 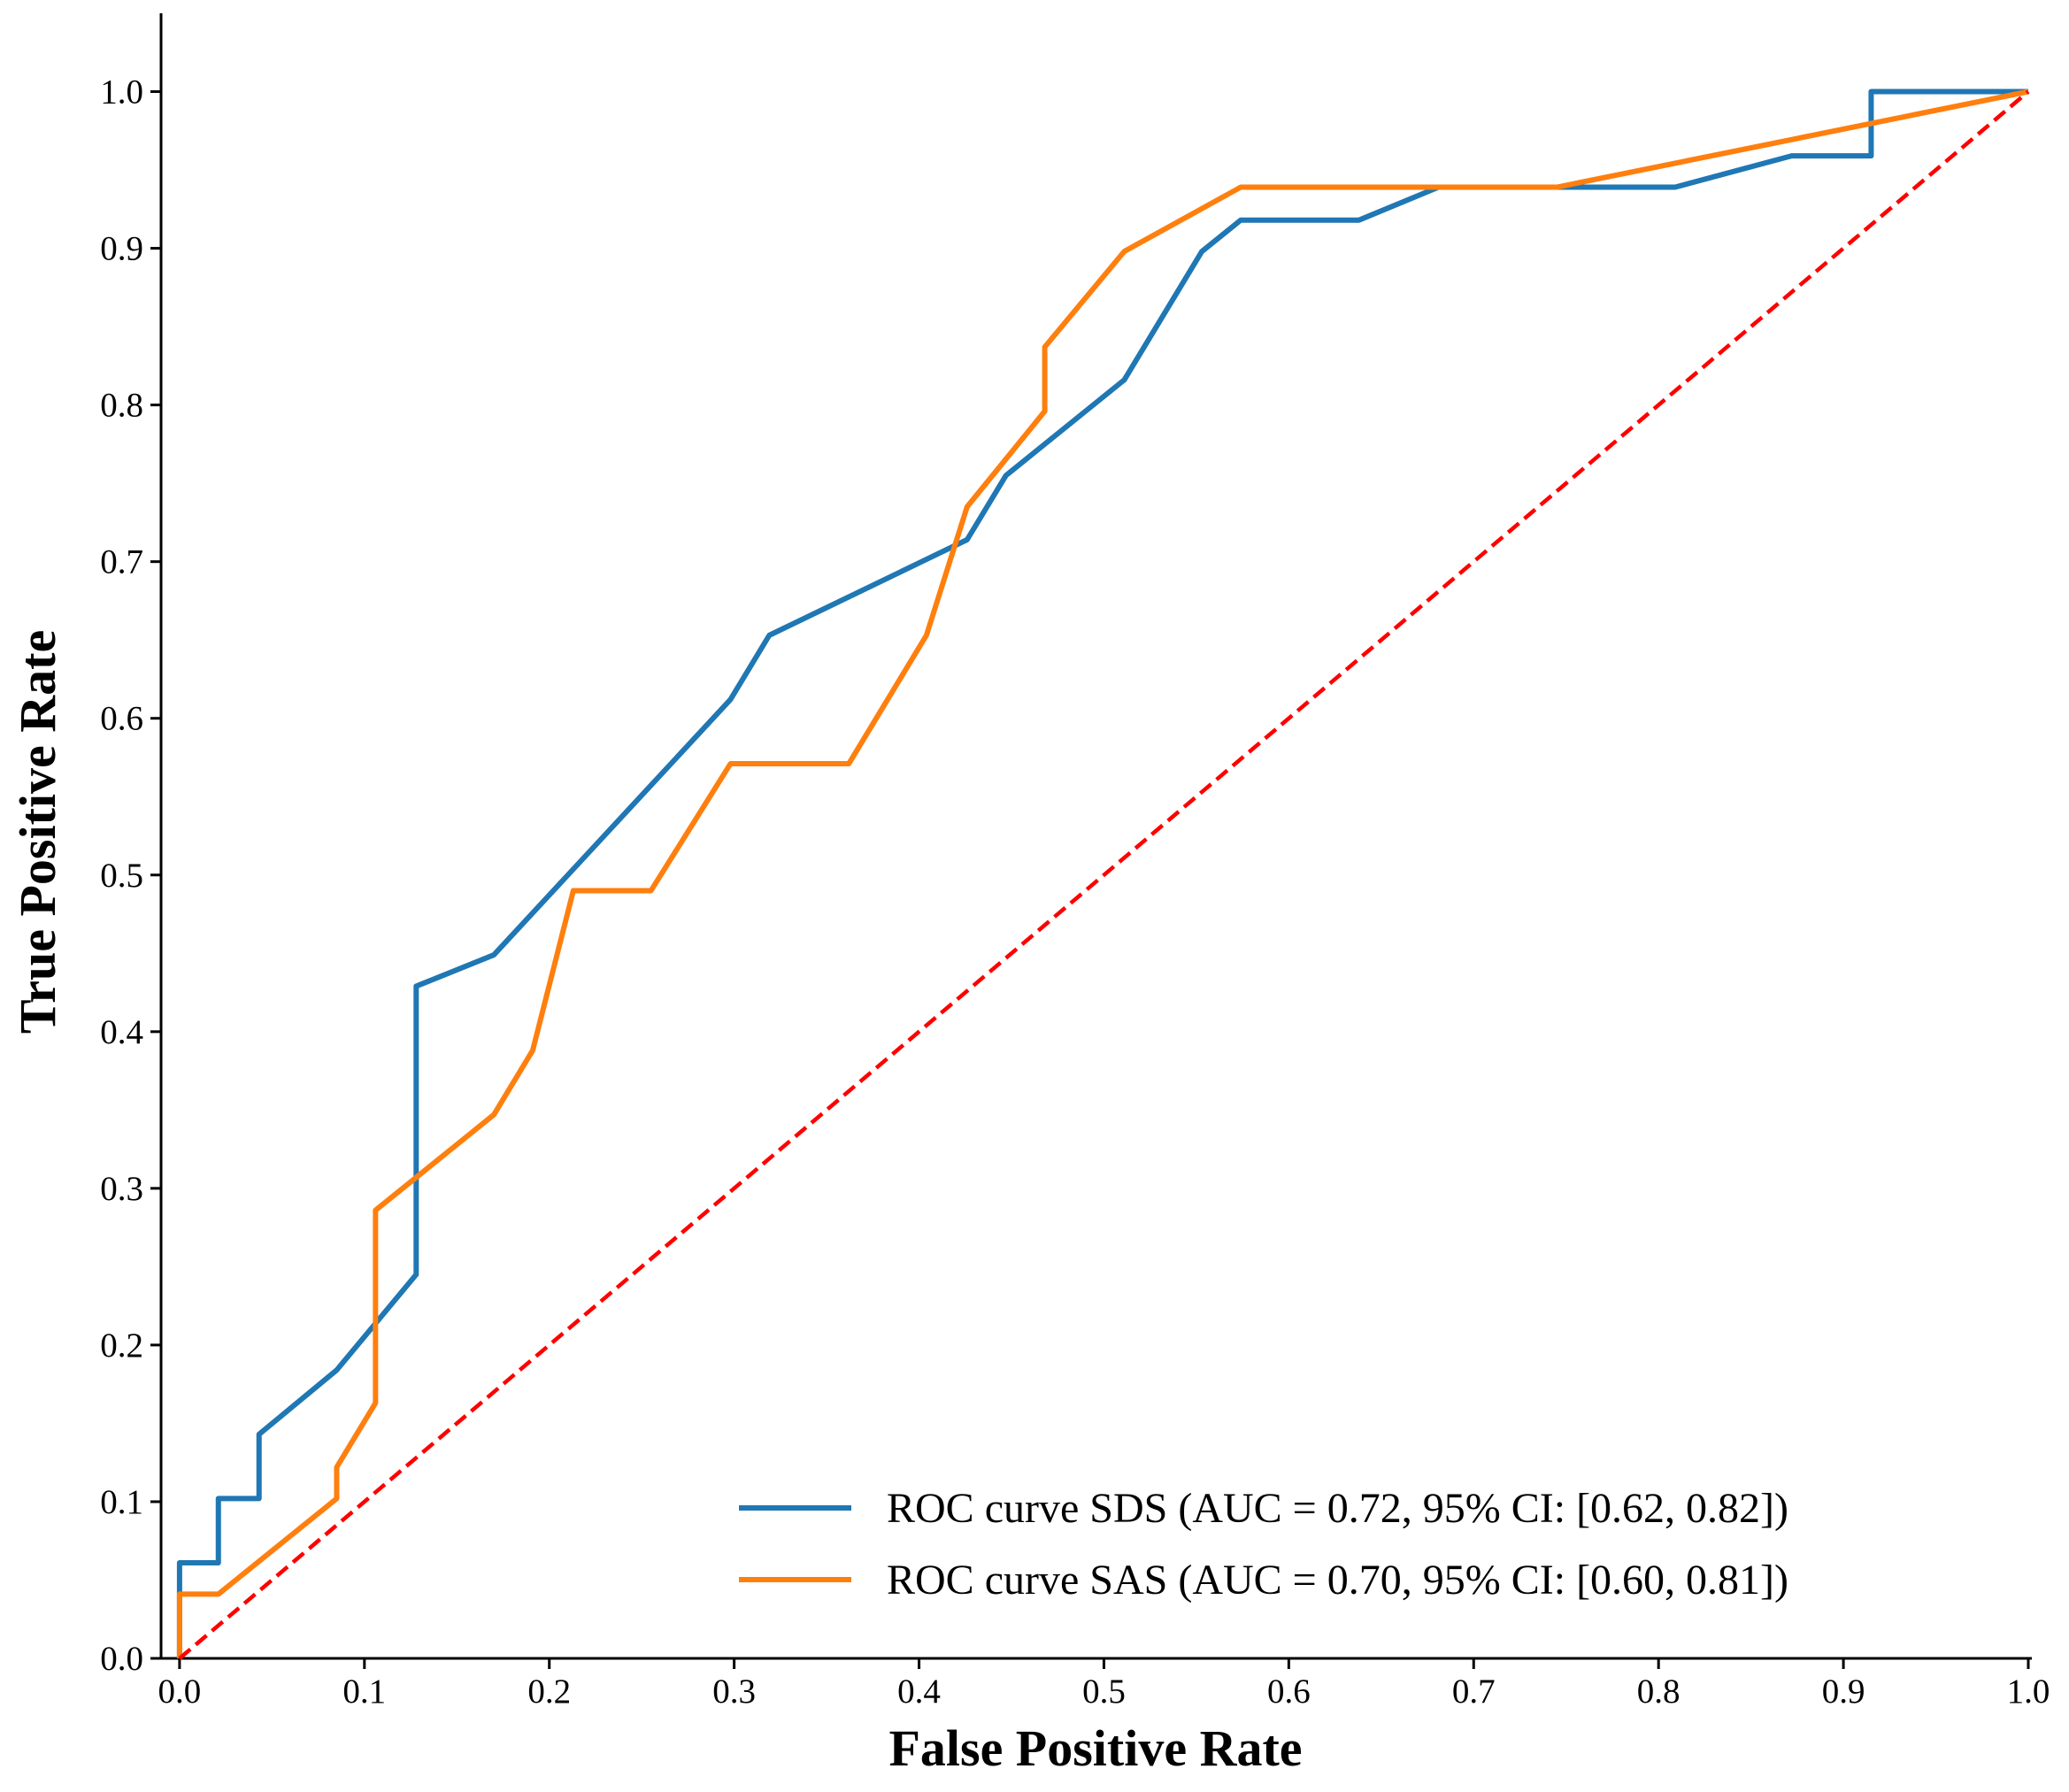 I want to click on x-tick-label: 0.0, so click(x=180, y=1692).